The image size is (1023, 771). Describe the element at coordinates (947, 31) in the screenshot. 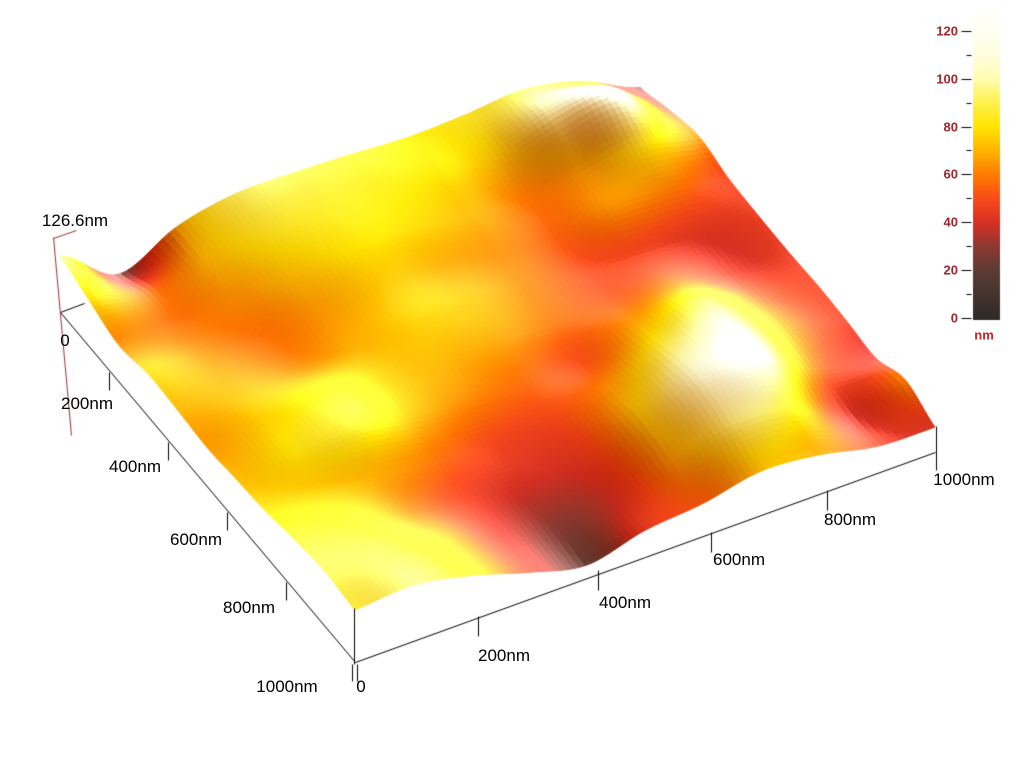

I see `colorbar-tick-label-0: 120` at that location.